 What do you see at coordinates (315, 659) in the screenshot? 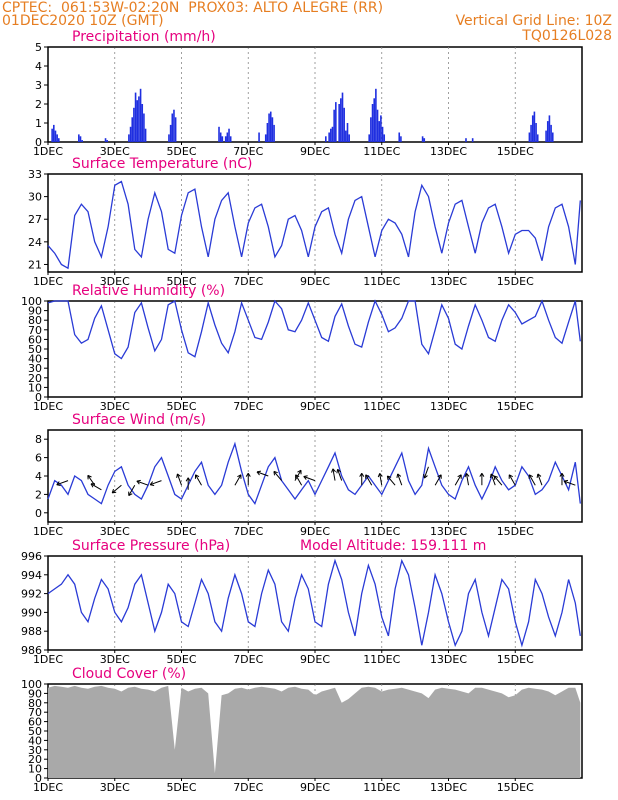
I see `x-tick-label: 9DEC` at bounding box center [315, 659].